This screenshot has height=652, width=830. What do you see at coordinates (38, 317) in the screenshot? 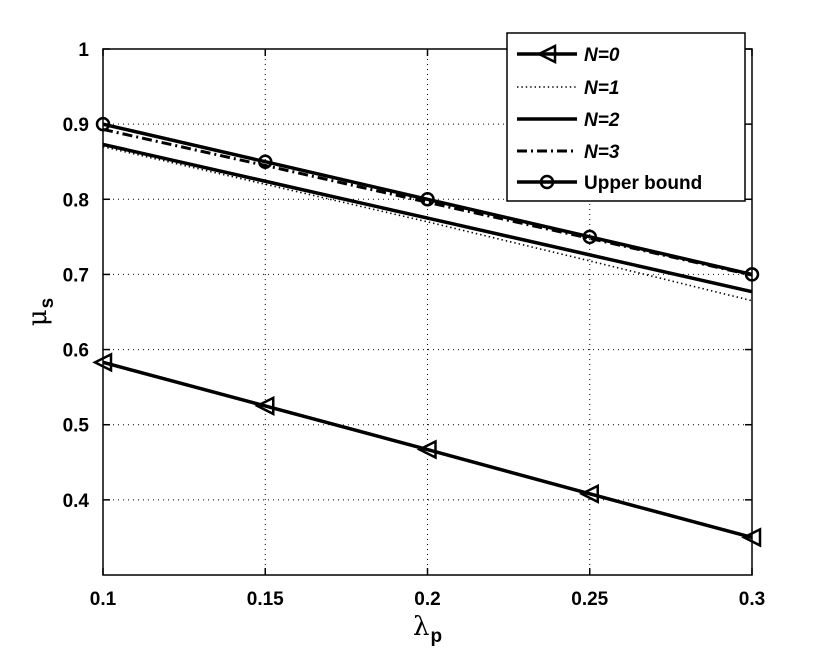
I see `y-axis-symbol: μ` at bounding box center [38, 317].